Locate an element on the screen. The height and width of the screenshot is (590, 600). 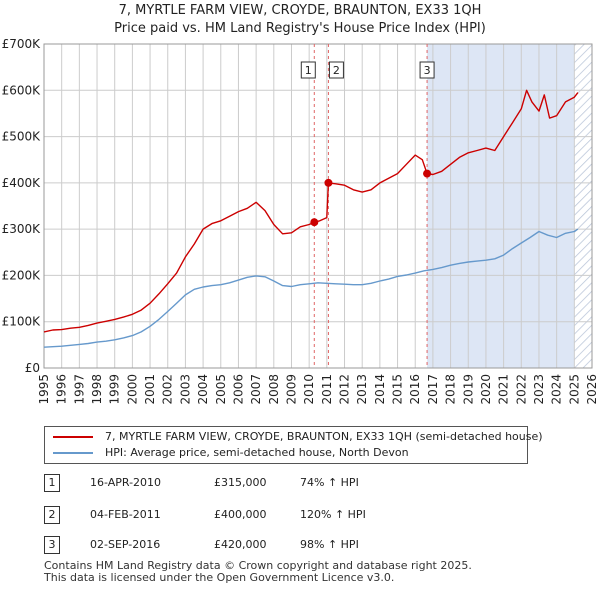
x-tick-label: 2015 is located at coordinates (398, 389).